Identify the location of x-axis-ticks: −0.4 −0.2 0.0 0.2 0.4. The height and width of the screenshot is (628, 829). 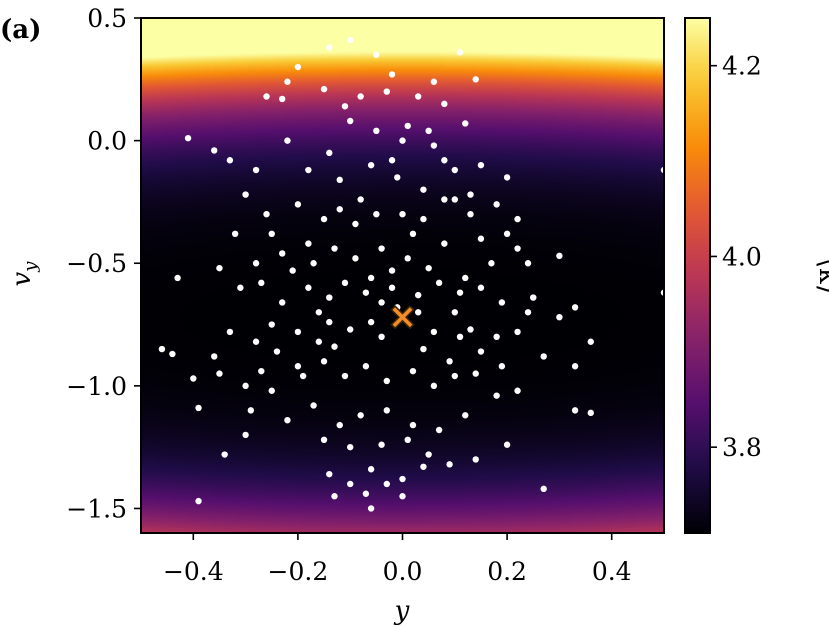
(397, 559).